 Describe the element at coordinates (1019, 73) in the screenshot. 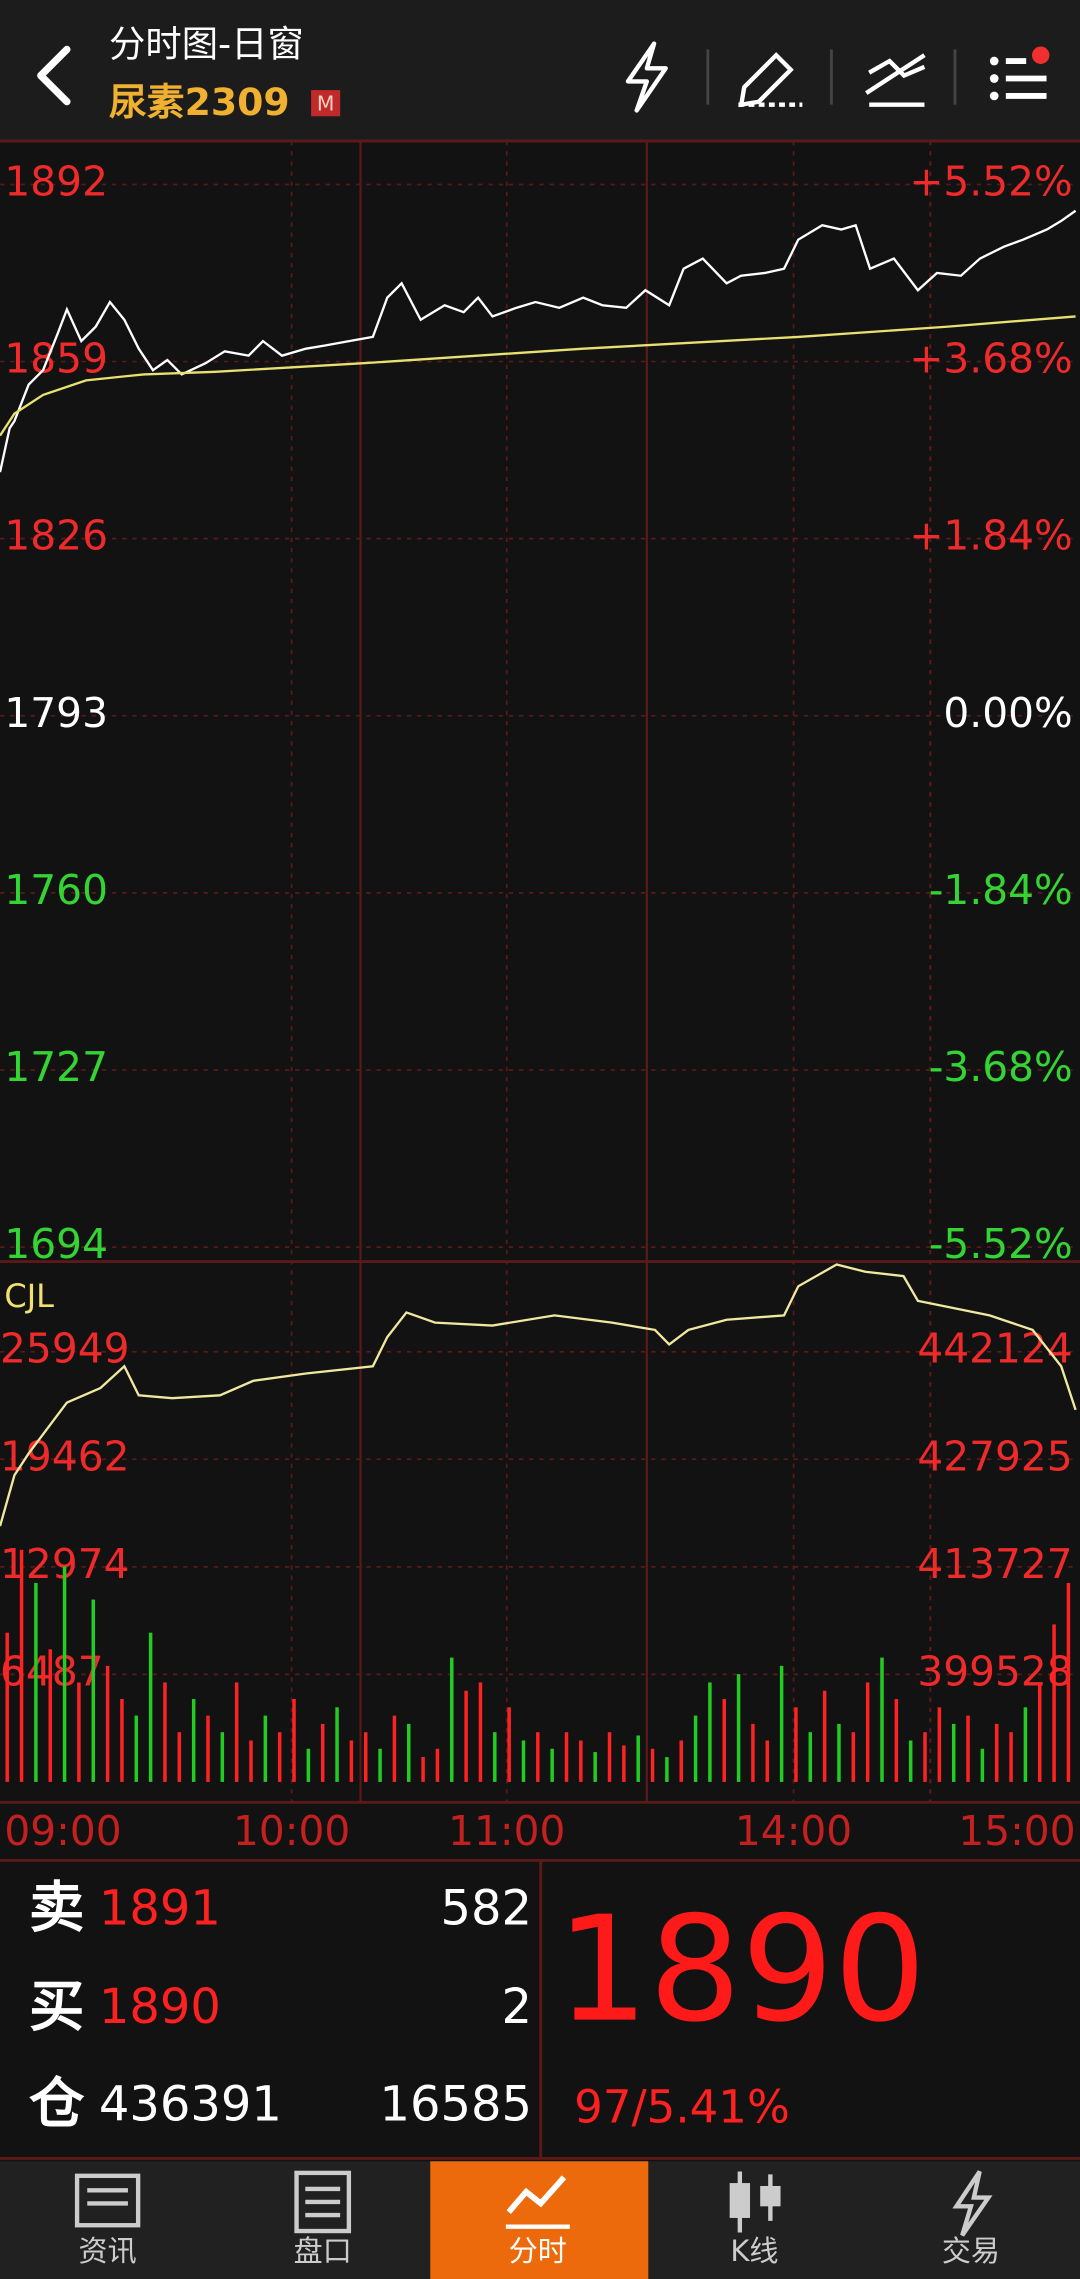

I see `menu-icon` at that location.